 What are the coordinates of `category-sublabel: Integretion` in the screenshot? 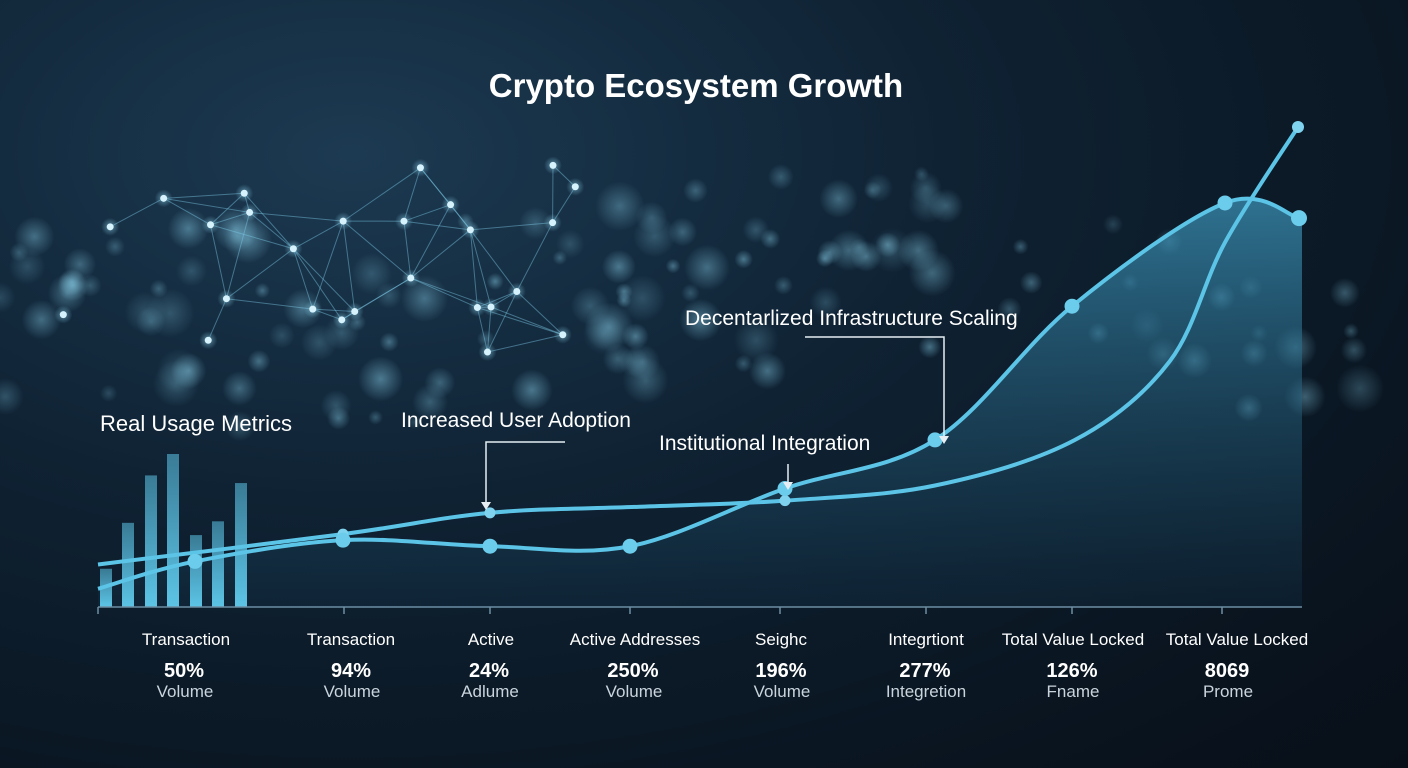 It's located at (926, 691).